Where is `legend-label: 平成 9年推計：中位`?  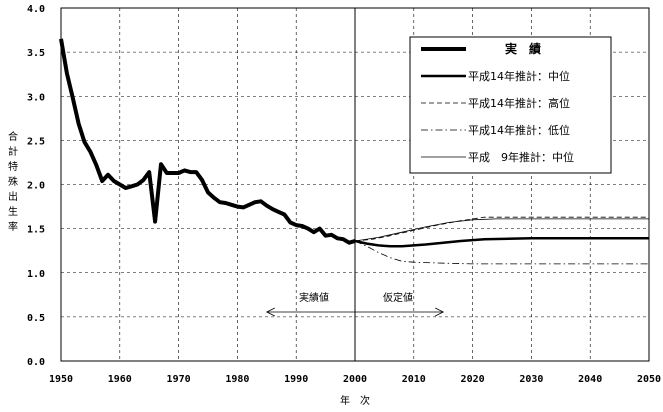
legend-label: 平成 9年推計：中位 is located at coordinates (521, 157).